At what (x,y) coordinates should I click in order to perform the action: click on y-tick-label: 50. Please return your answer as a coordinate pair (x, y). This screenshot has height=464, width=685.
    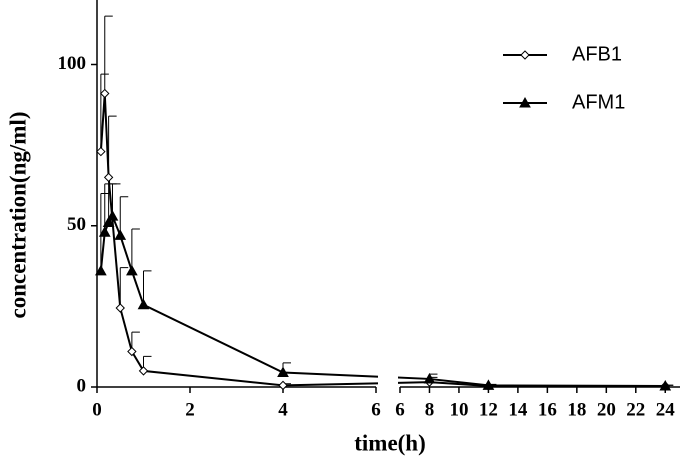
    Looking at the image, I should click on (76, 224).